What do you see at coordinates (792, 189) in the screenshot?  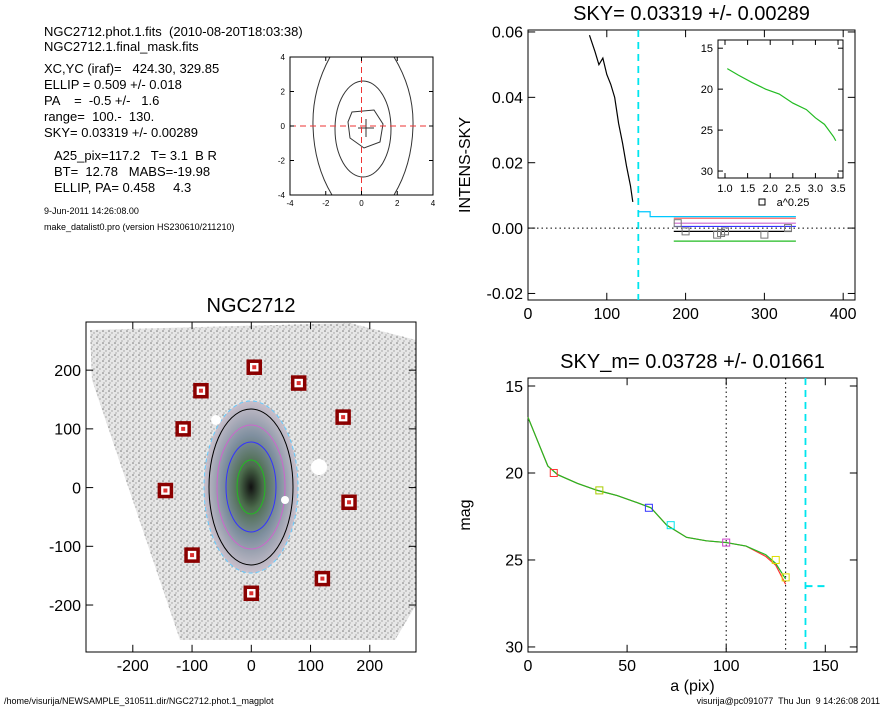 I see `x-tick-label: 2.5` at bounding box center [792, 189].